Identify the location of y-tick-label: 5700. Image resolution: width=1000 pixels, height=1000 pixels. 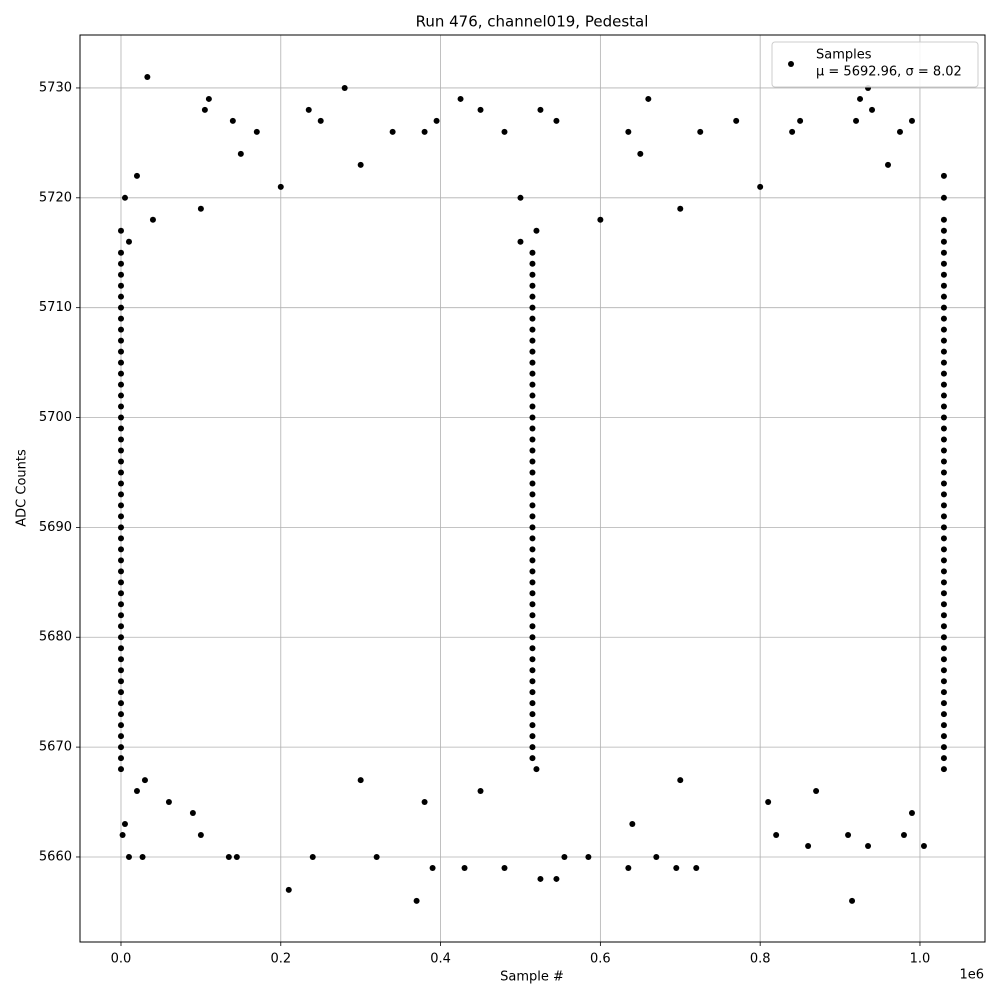
(55, 417).